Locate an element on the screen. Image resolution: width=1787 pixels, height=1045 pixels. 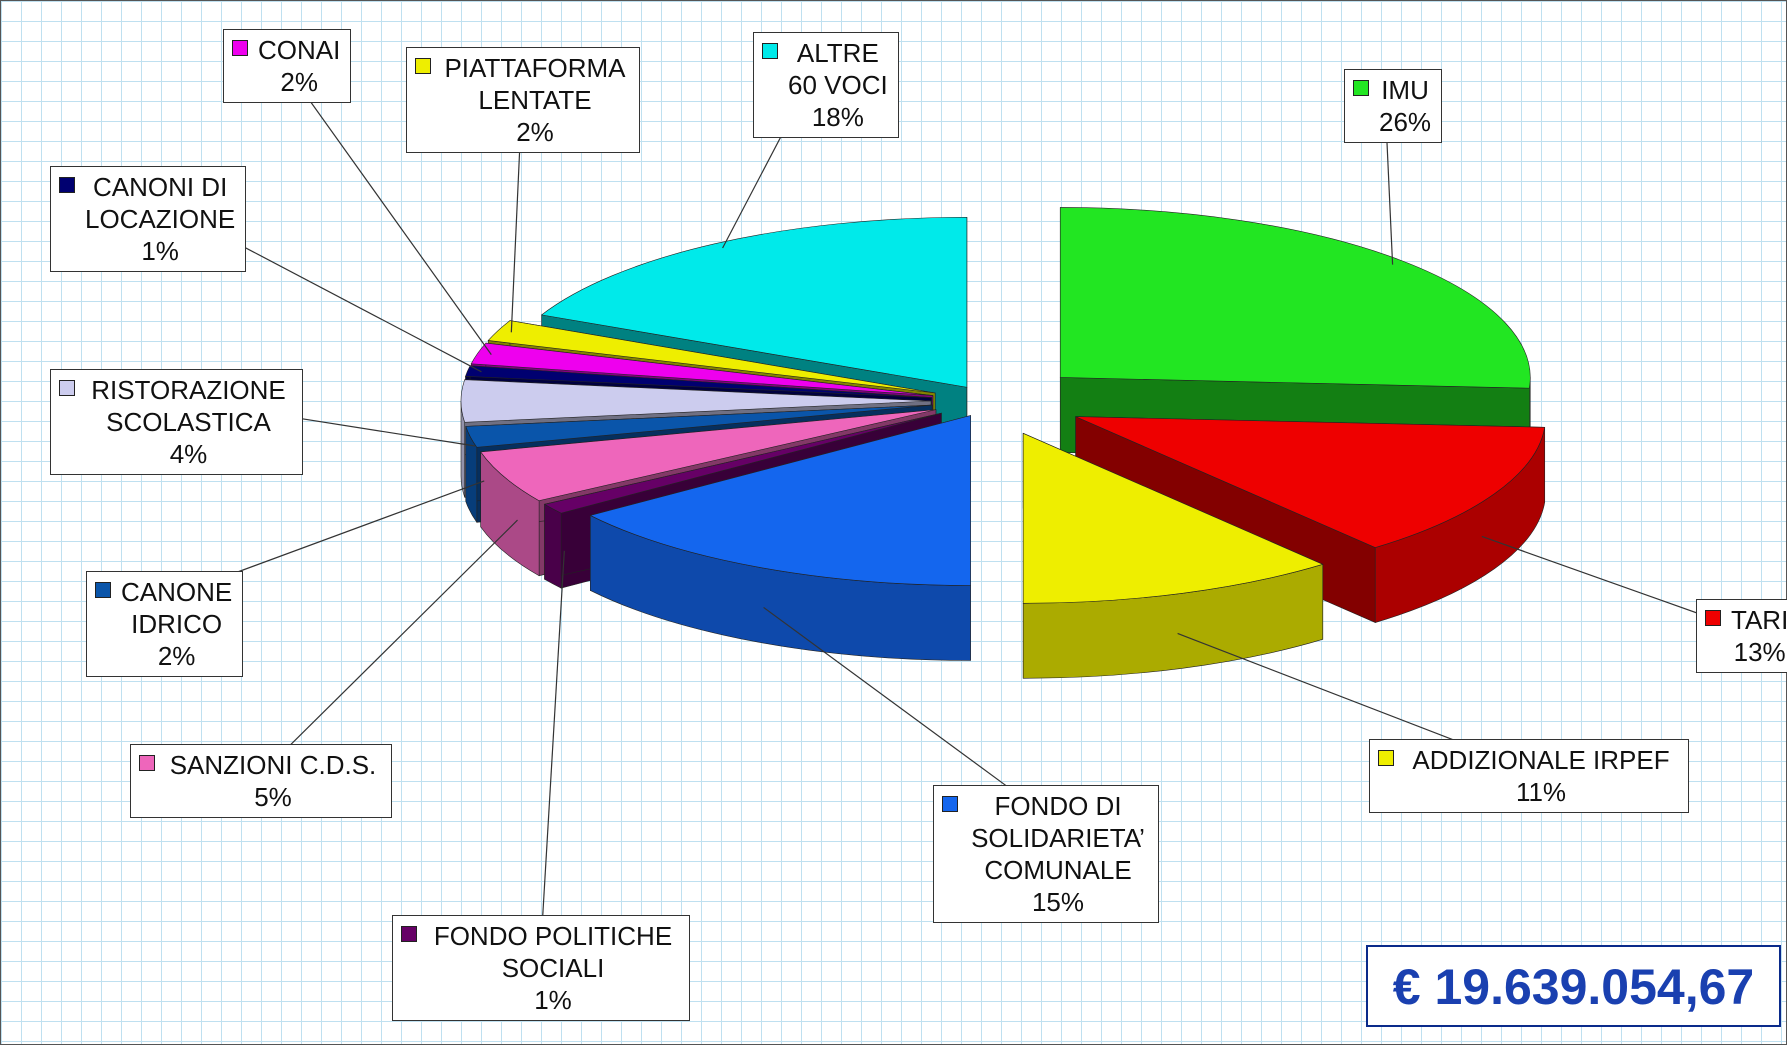
data-label: CANONE IDRICO 2% is located at coordinates (165, 624).